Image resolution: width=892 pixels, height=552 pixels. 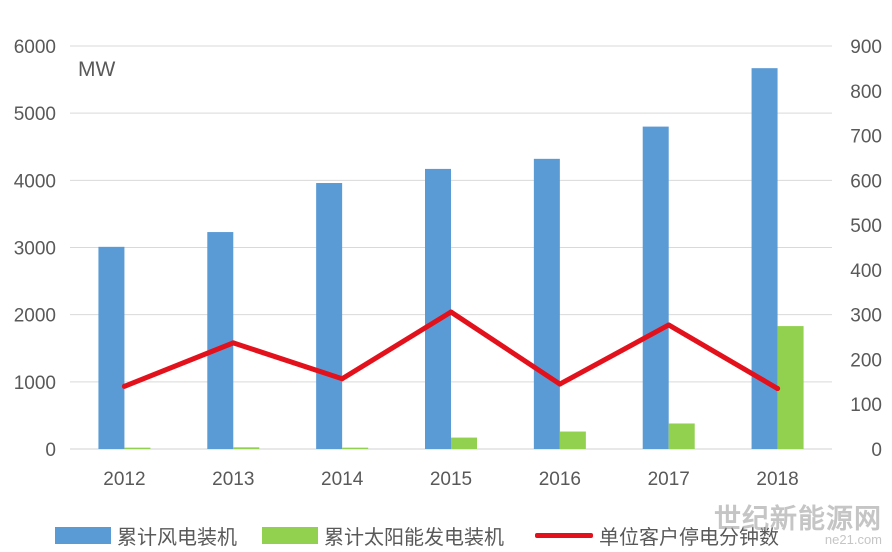 I want to click on y-left-tick-label: 3000, so click(x=35, y=249).